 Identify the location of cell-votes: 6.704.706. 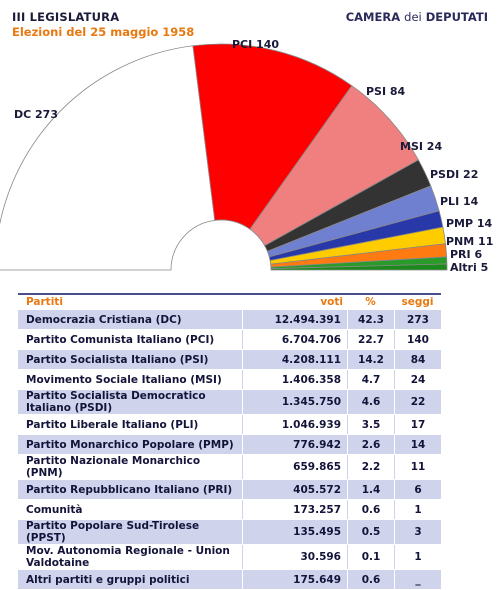
(294, 339).